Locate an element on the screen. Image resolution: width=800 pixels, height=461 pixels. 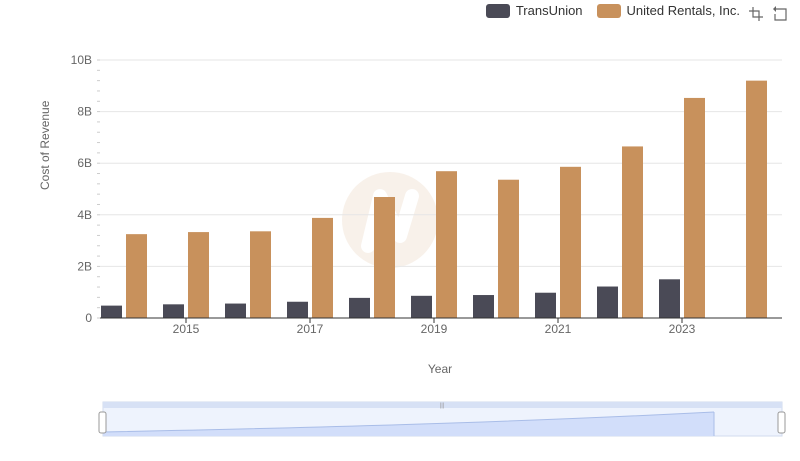
y-tick-label: 4B is located at coordinates (84, 215).